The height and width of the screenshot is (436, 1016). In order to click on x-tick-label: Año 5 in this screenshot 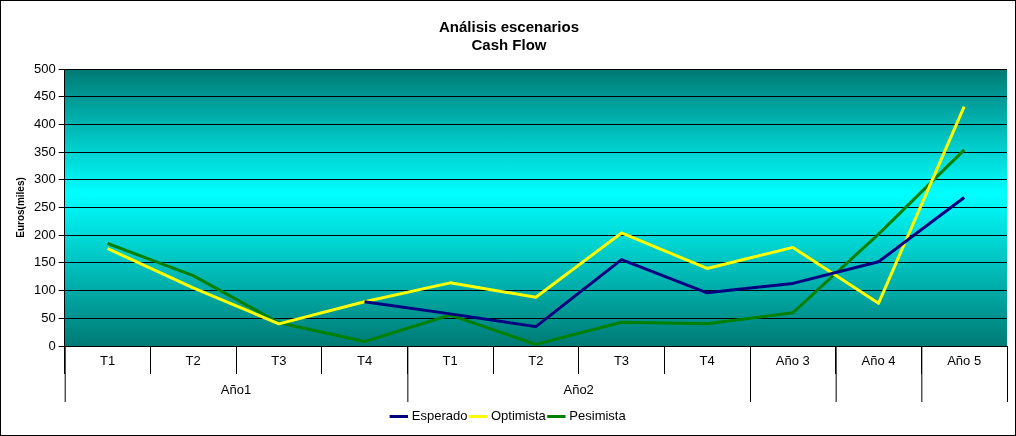, I will do `click(964, 361)`.